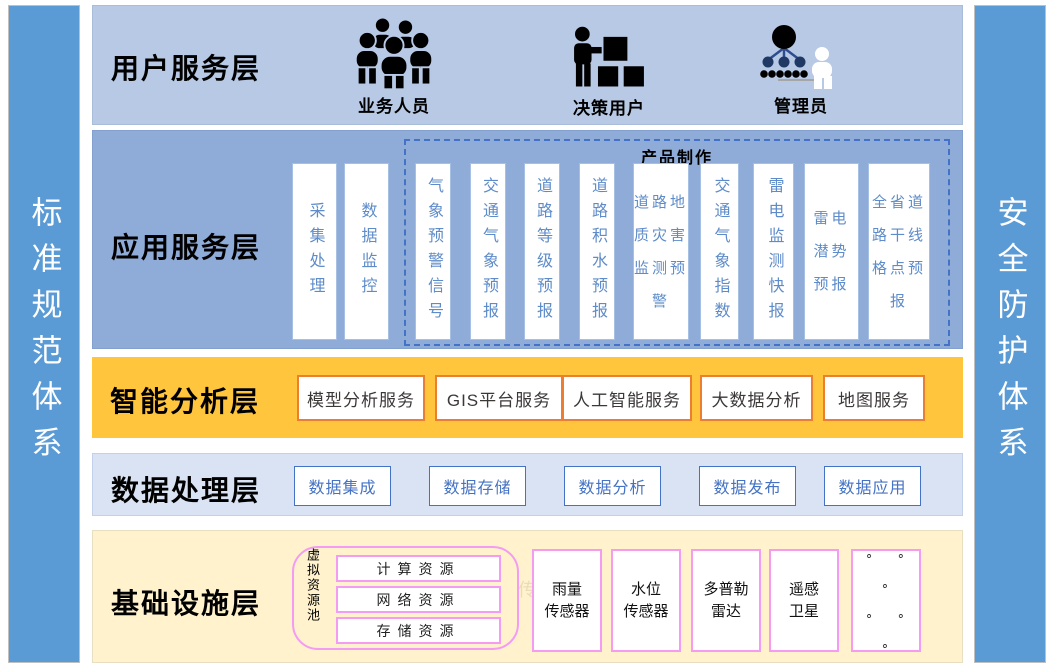  I want to click on resource-box-compute: 计算资源, so click(418, 568).